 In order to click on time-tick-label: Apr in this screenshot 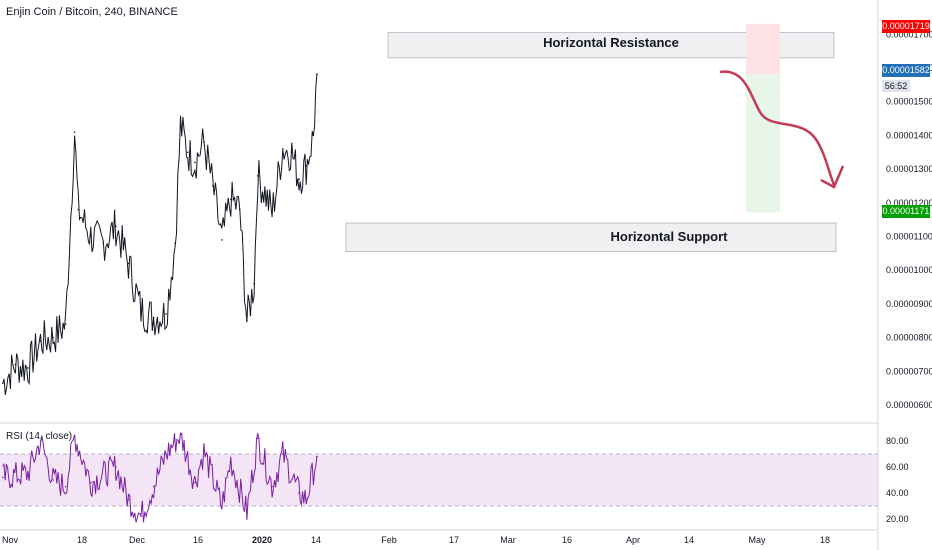, I will do `click(633, 540)`.